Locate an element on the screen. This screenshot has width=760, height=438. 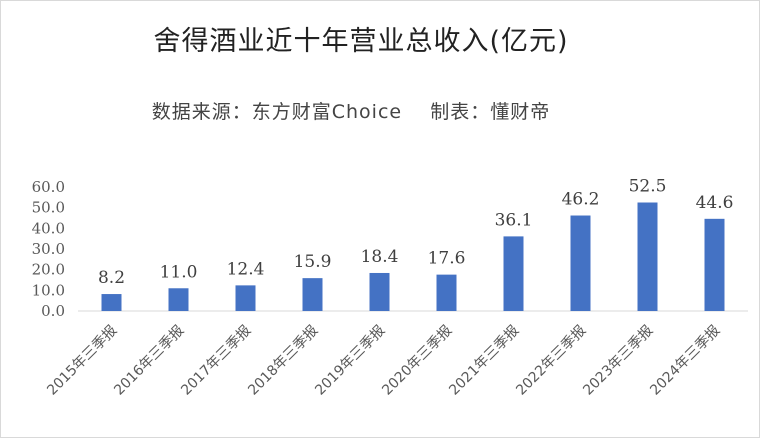
x-tick-label: 2022年三季报 is located at coordinates (551, 361).